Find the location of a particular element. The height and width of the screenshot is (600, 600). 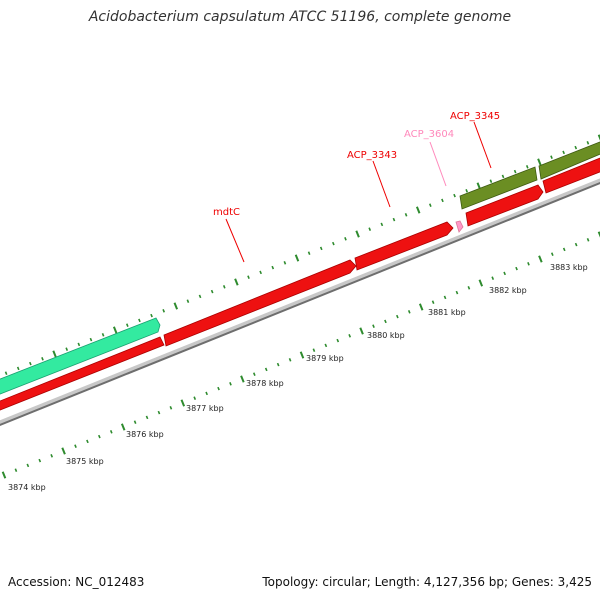

gene-label-ACP-3604: ACP_3604 is located at coordinates (429, 134).